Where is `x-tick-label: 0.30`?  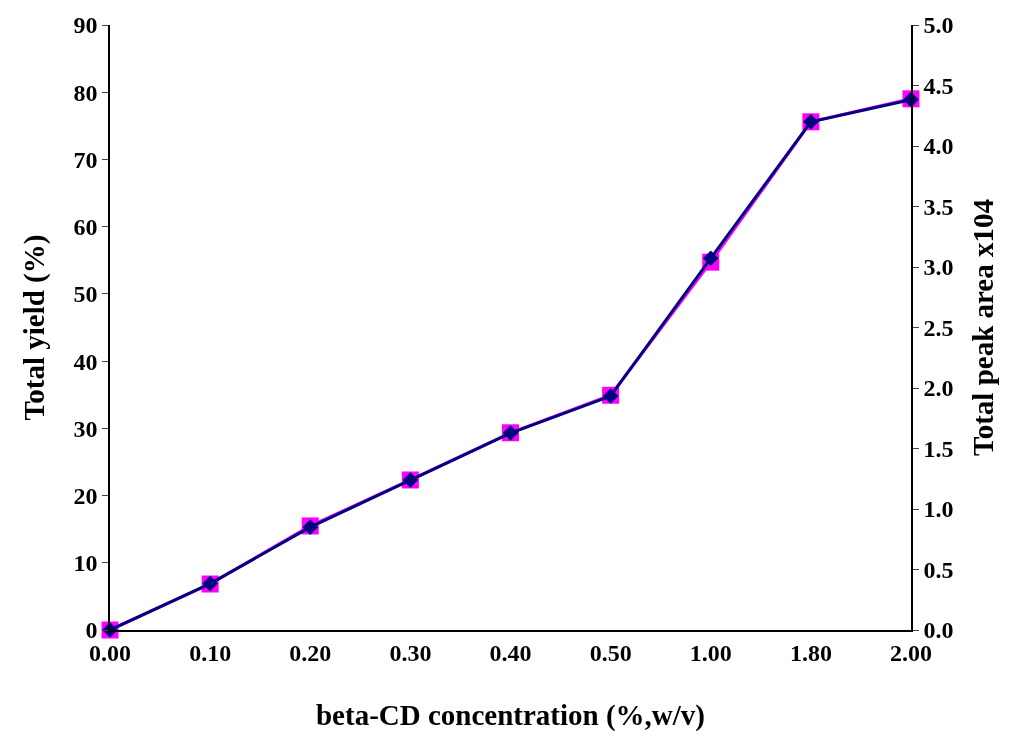 x-tick-label: 0.30 is located at coordinates (410, 652).